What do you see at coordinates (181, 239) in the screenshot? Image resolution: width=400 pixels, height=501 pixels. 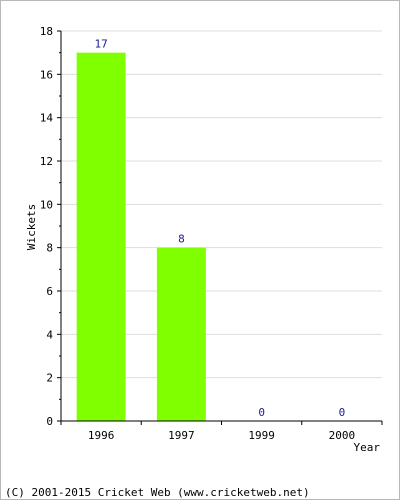 I see `bar-value-label: 8` at bounding box center [181, 239].